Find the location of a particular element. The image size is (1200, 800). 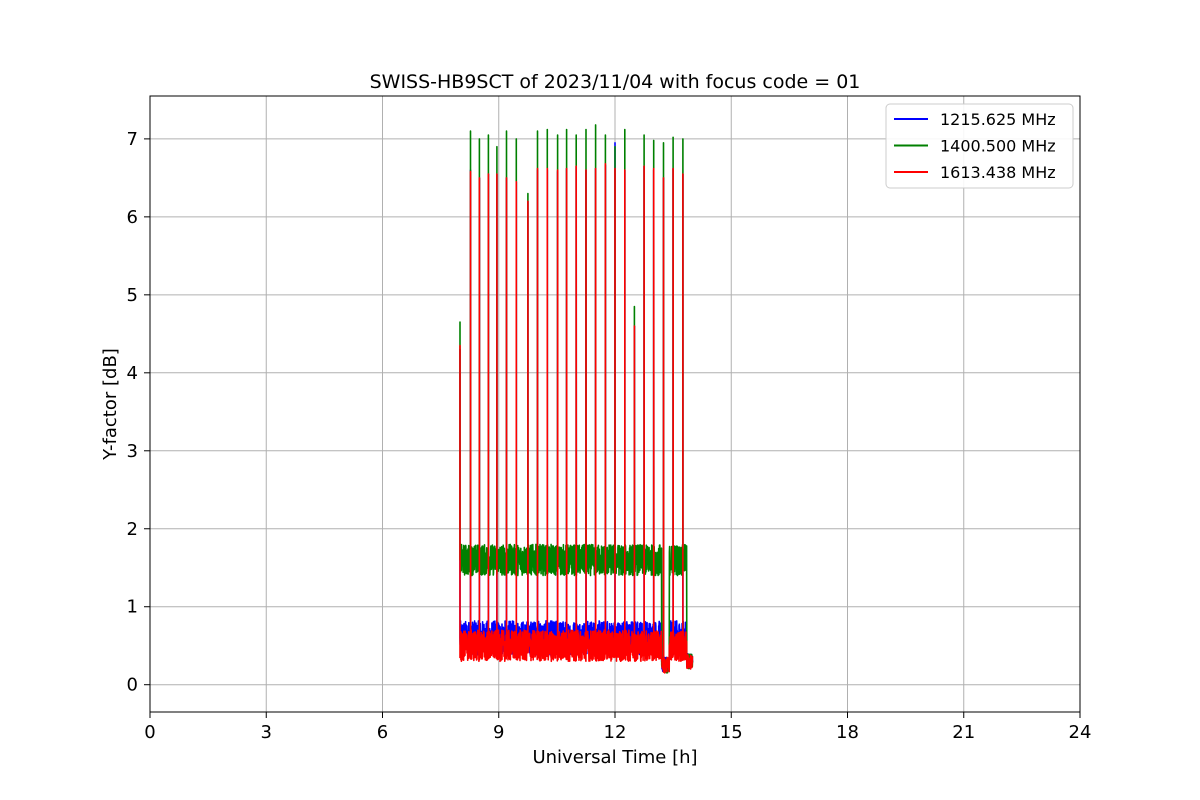

x-tick-label: 9 is located at coordinates (498, 732).